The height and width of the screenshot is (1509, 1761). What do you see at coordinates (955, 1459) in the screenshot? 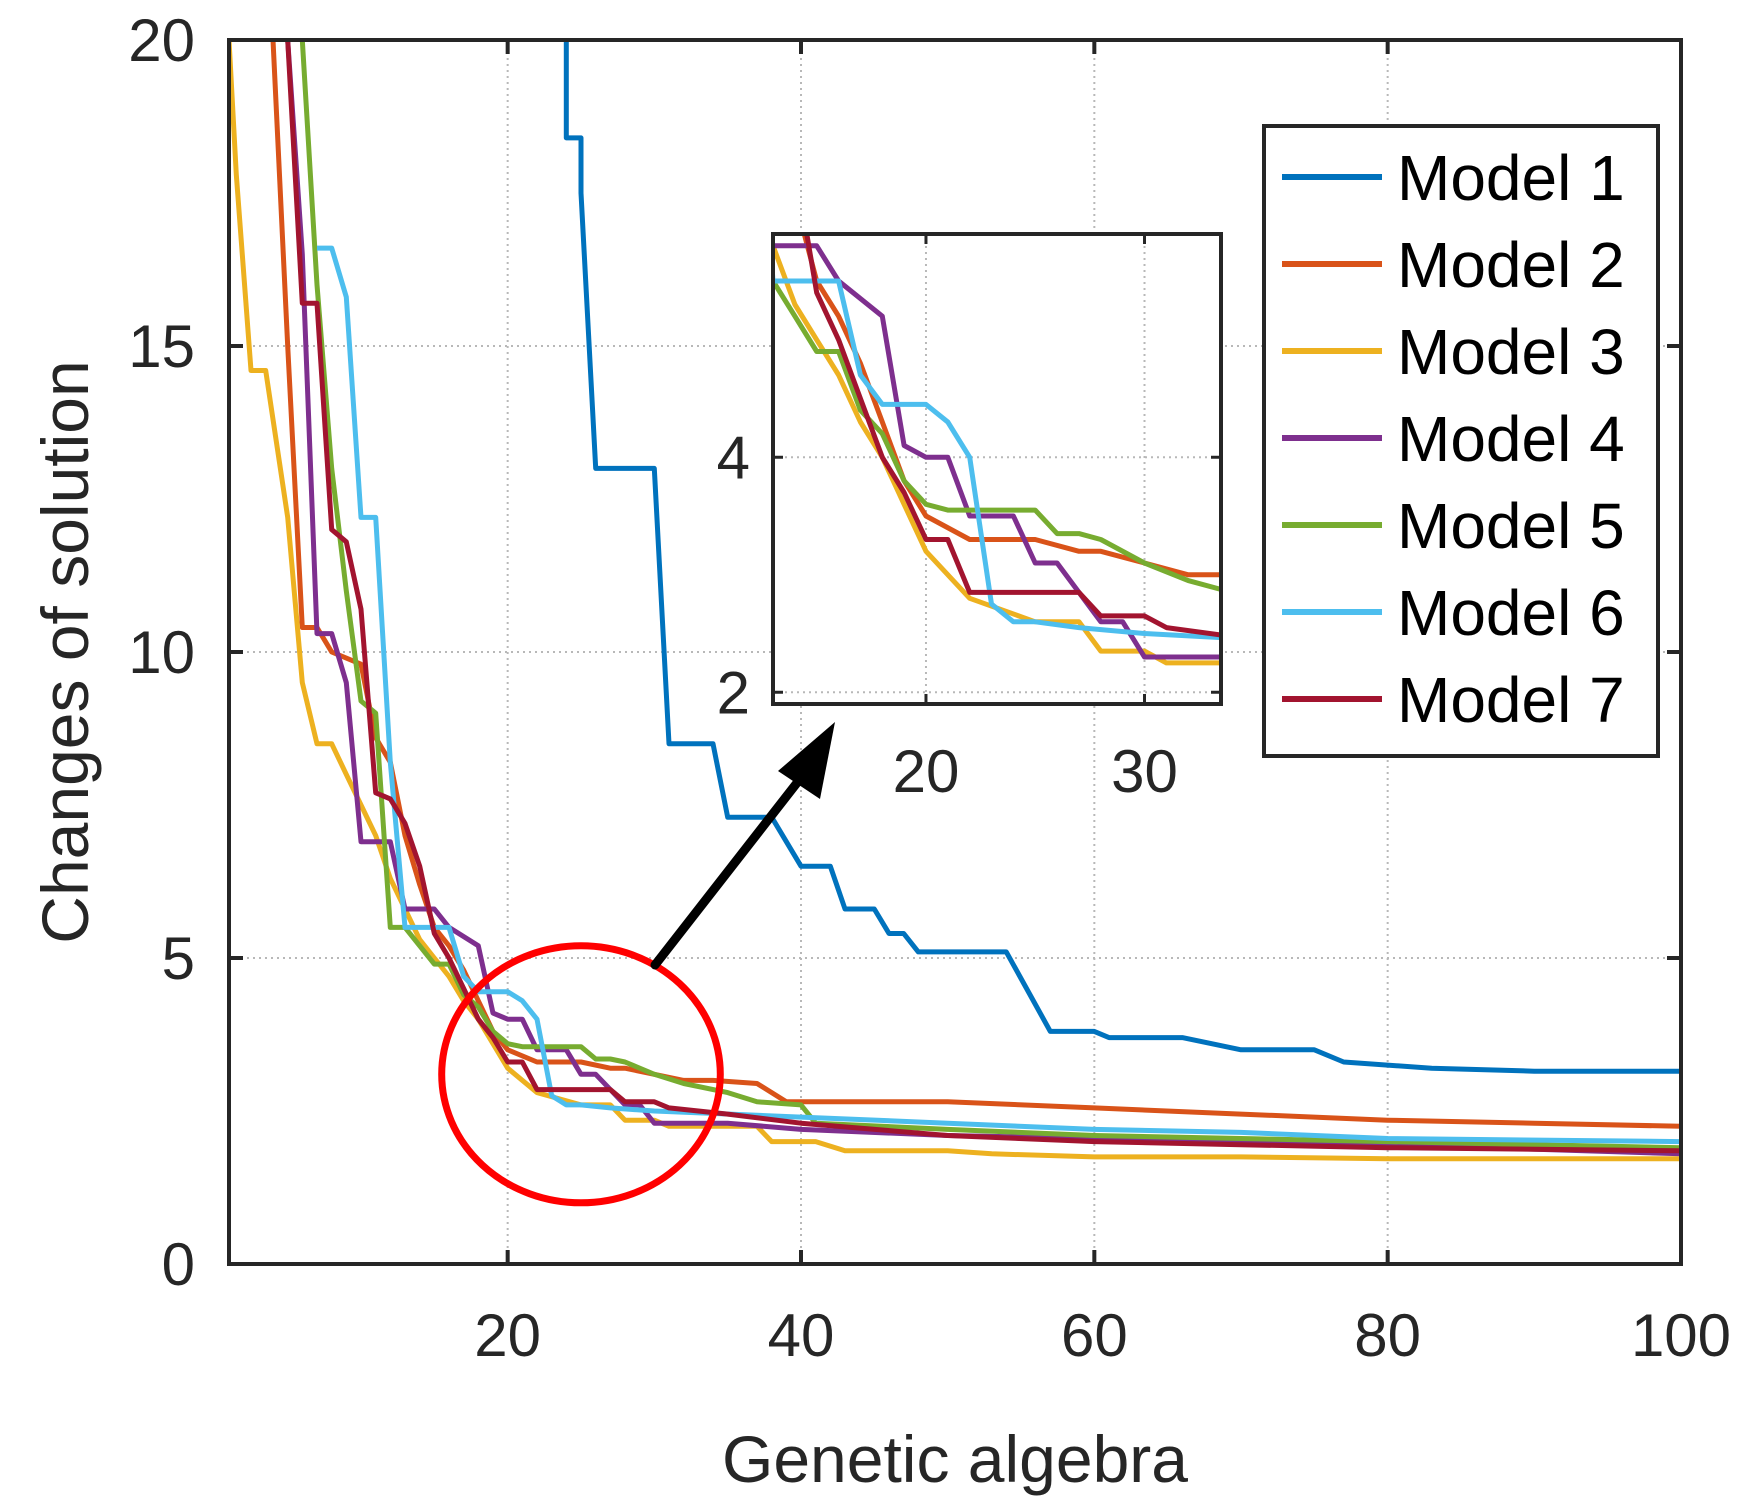
I see `x-axis-title: Genetic algebra` at bounding box center [955, 1459].